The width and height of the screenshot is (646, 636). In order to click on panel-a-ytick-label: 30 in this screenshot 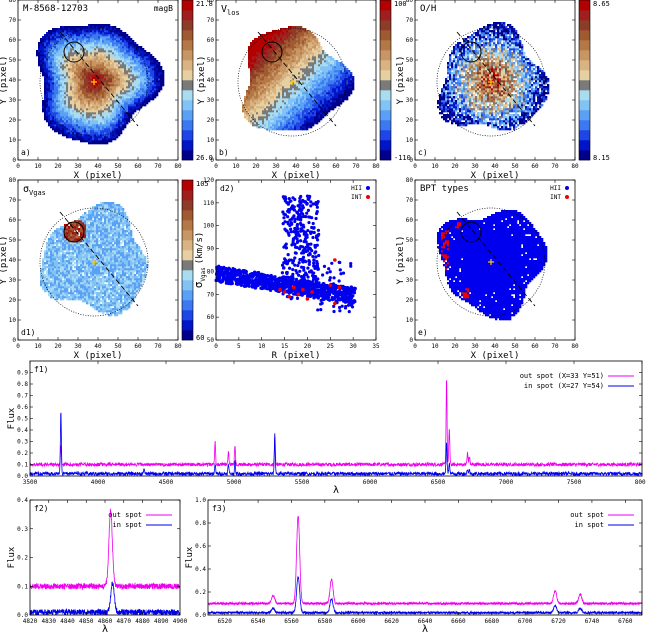, I will do `click(13, 100)`.